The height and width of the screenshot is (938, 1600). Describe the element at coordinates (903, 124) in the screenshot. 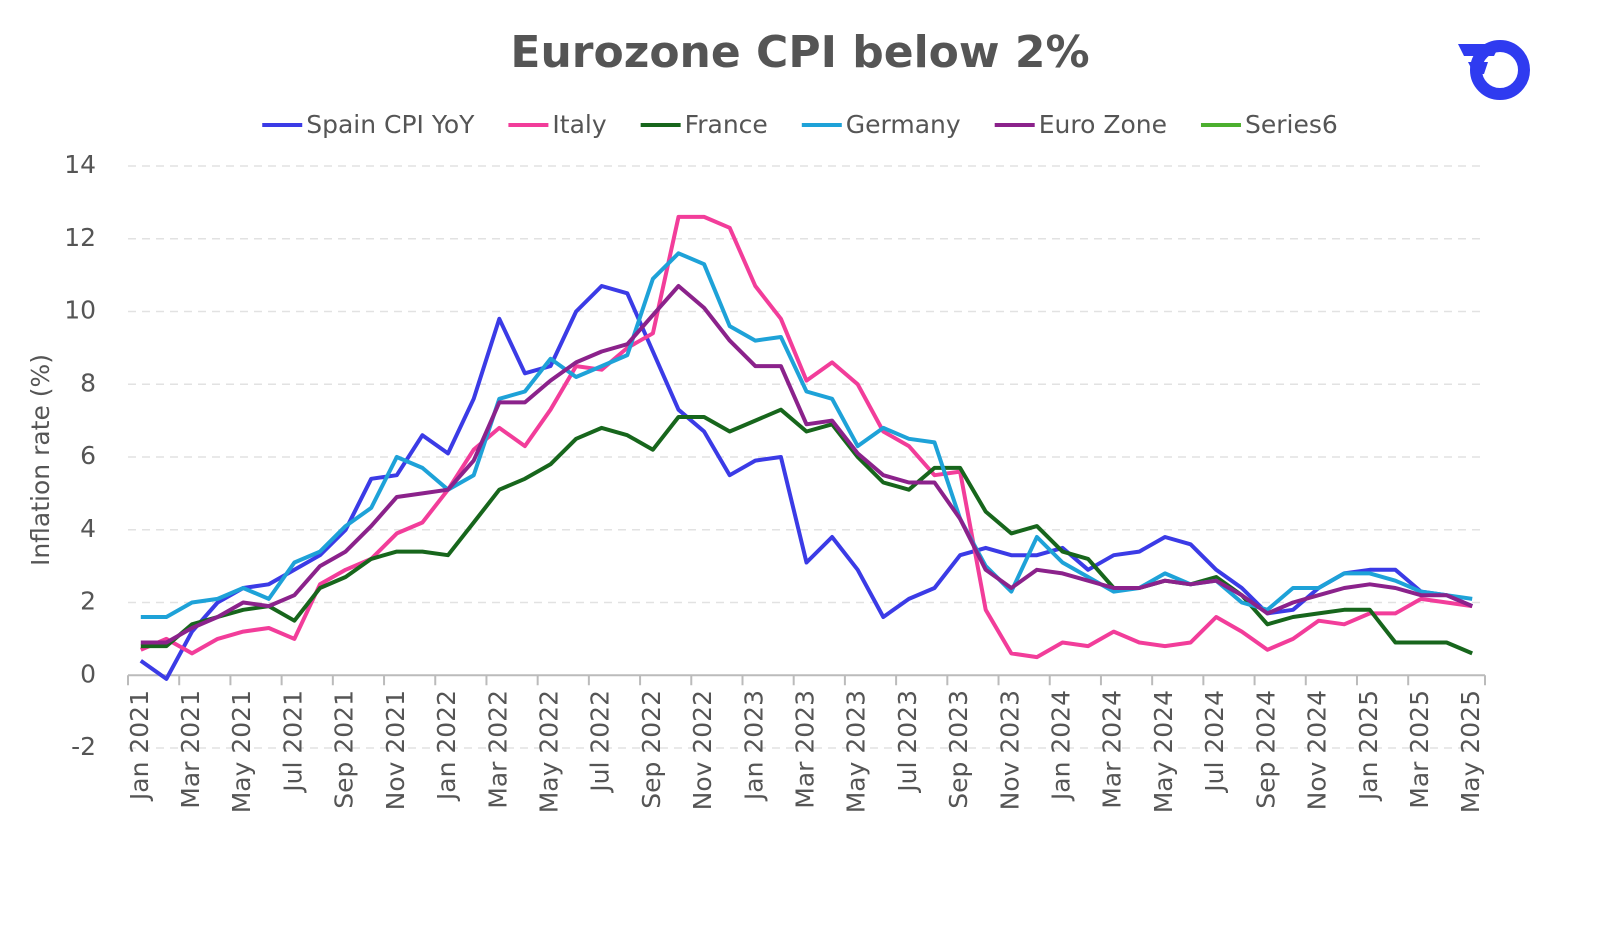

I see `legend-label: Germany` at that location.